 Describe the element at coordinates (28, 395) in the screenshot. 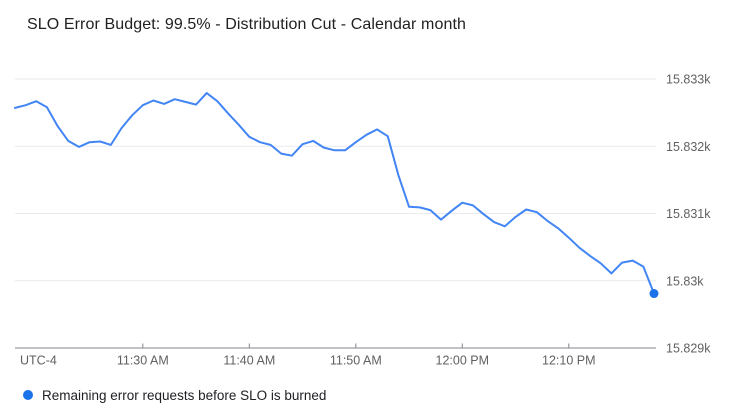

I see `legend-series-dot-icon` at that location.